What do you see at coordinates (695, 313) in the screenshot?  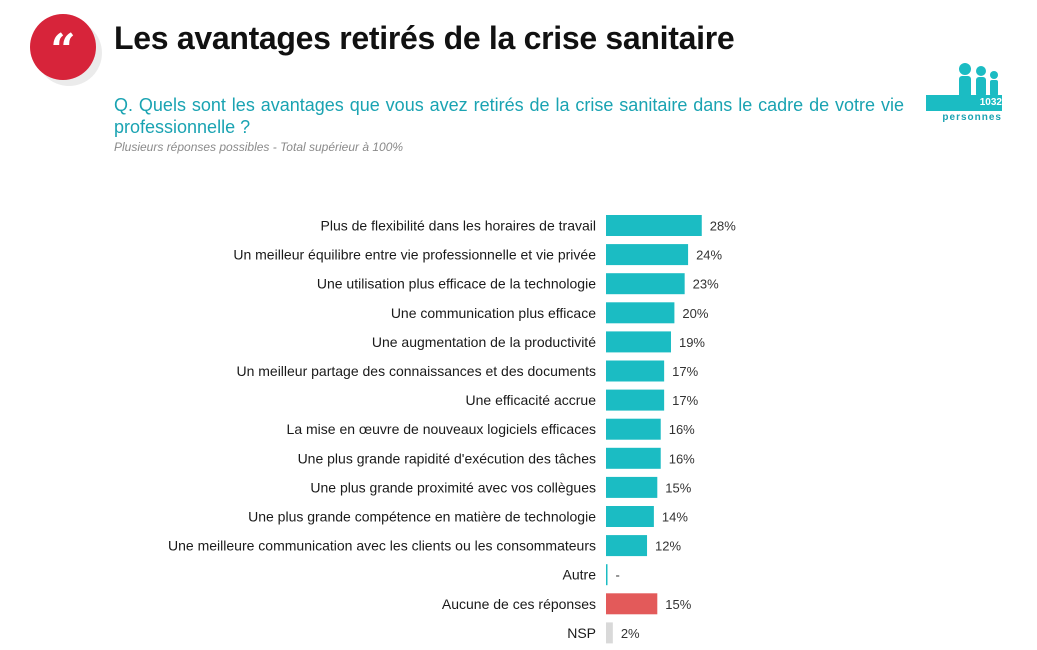 I see `data-label: 20%` at bounding box center [695, 313].